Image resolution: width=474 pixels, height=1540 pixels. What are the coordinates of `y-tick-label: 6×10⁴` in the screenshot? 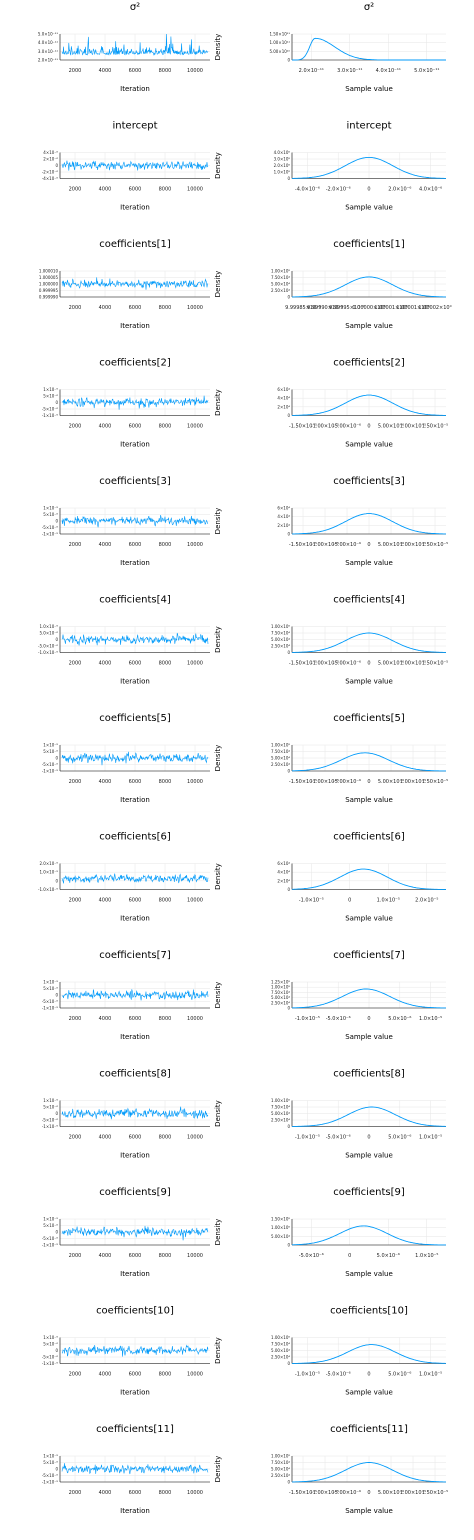 It's located at (283, 863).